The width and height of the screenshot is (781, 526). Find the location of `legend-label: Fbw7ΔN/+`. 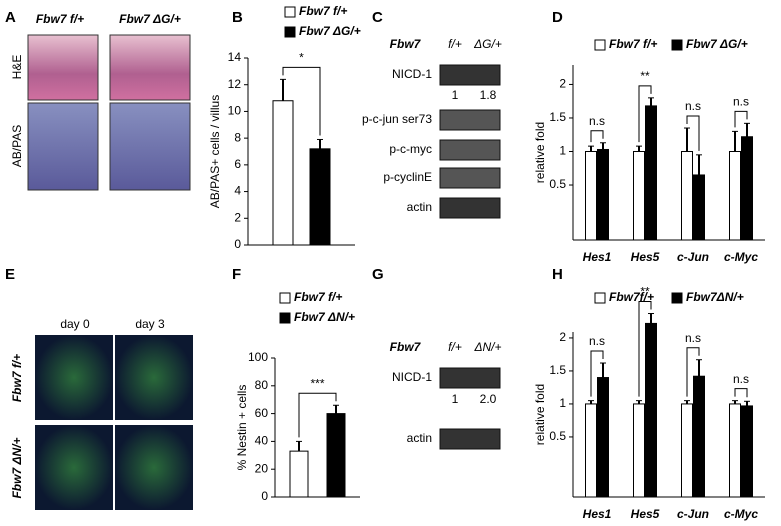

legend-label: Fbw7ΔN/+ is located at coordinates (715, 297).